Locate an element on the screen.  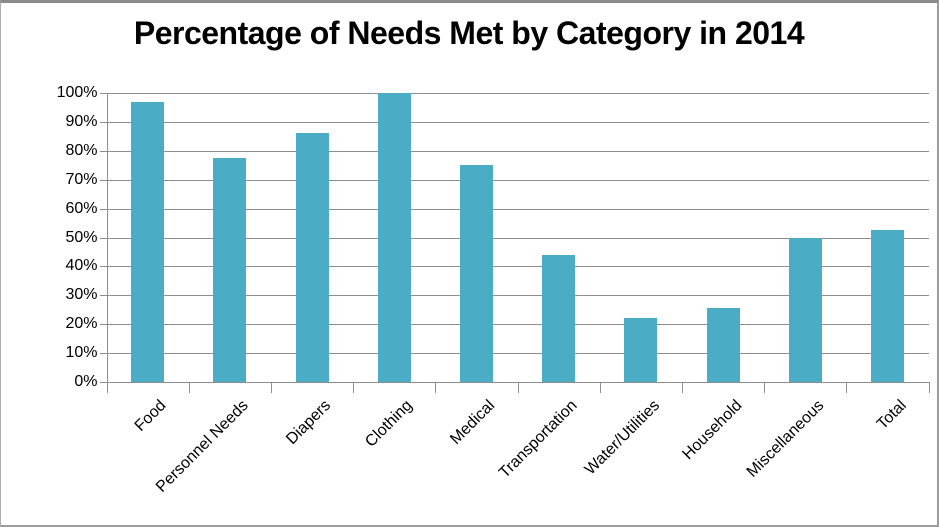
bar-clothing is located at coordinates (394, 237).